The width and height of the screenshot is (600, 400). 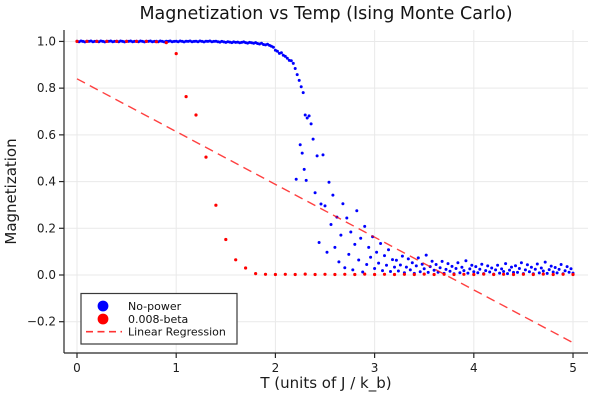 I want to click on legend-label-beta: 0.008-beta, so click(x=158, y=319).